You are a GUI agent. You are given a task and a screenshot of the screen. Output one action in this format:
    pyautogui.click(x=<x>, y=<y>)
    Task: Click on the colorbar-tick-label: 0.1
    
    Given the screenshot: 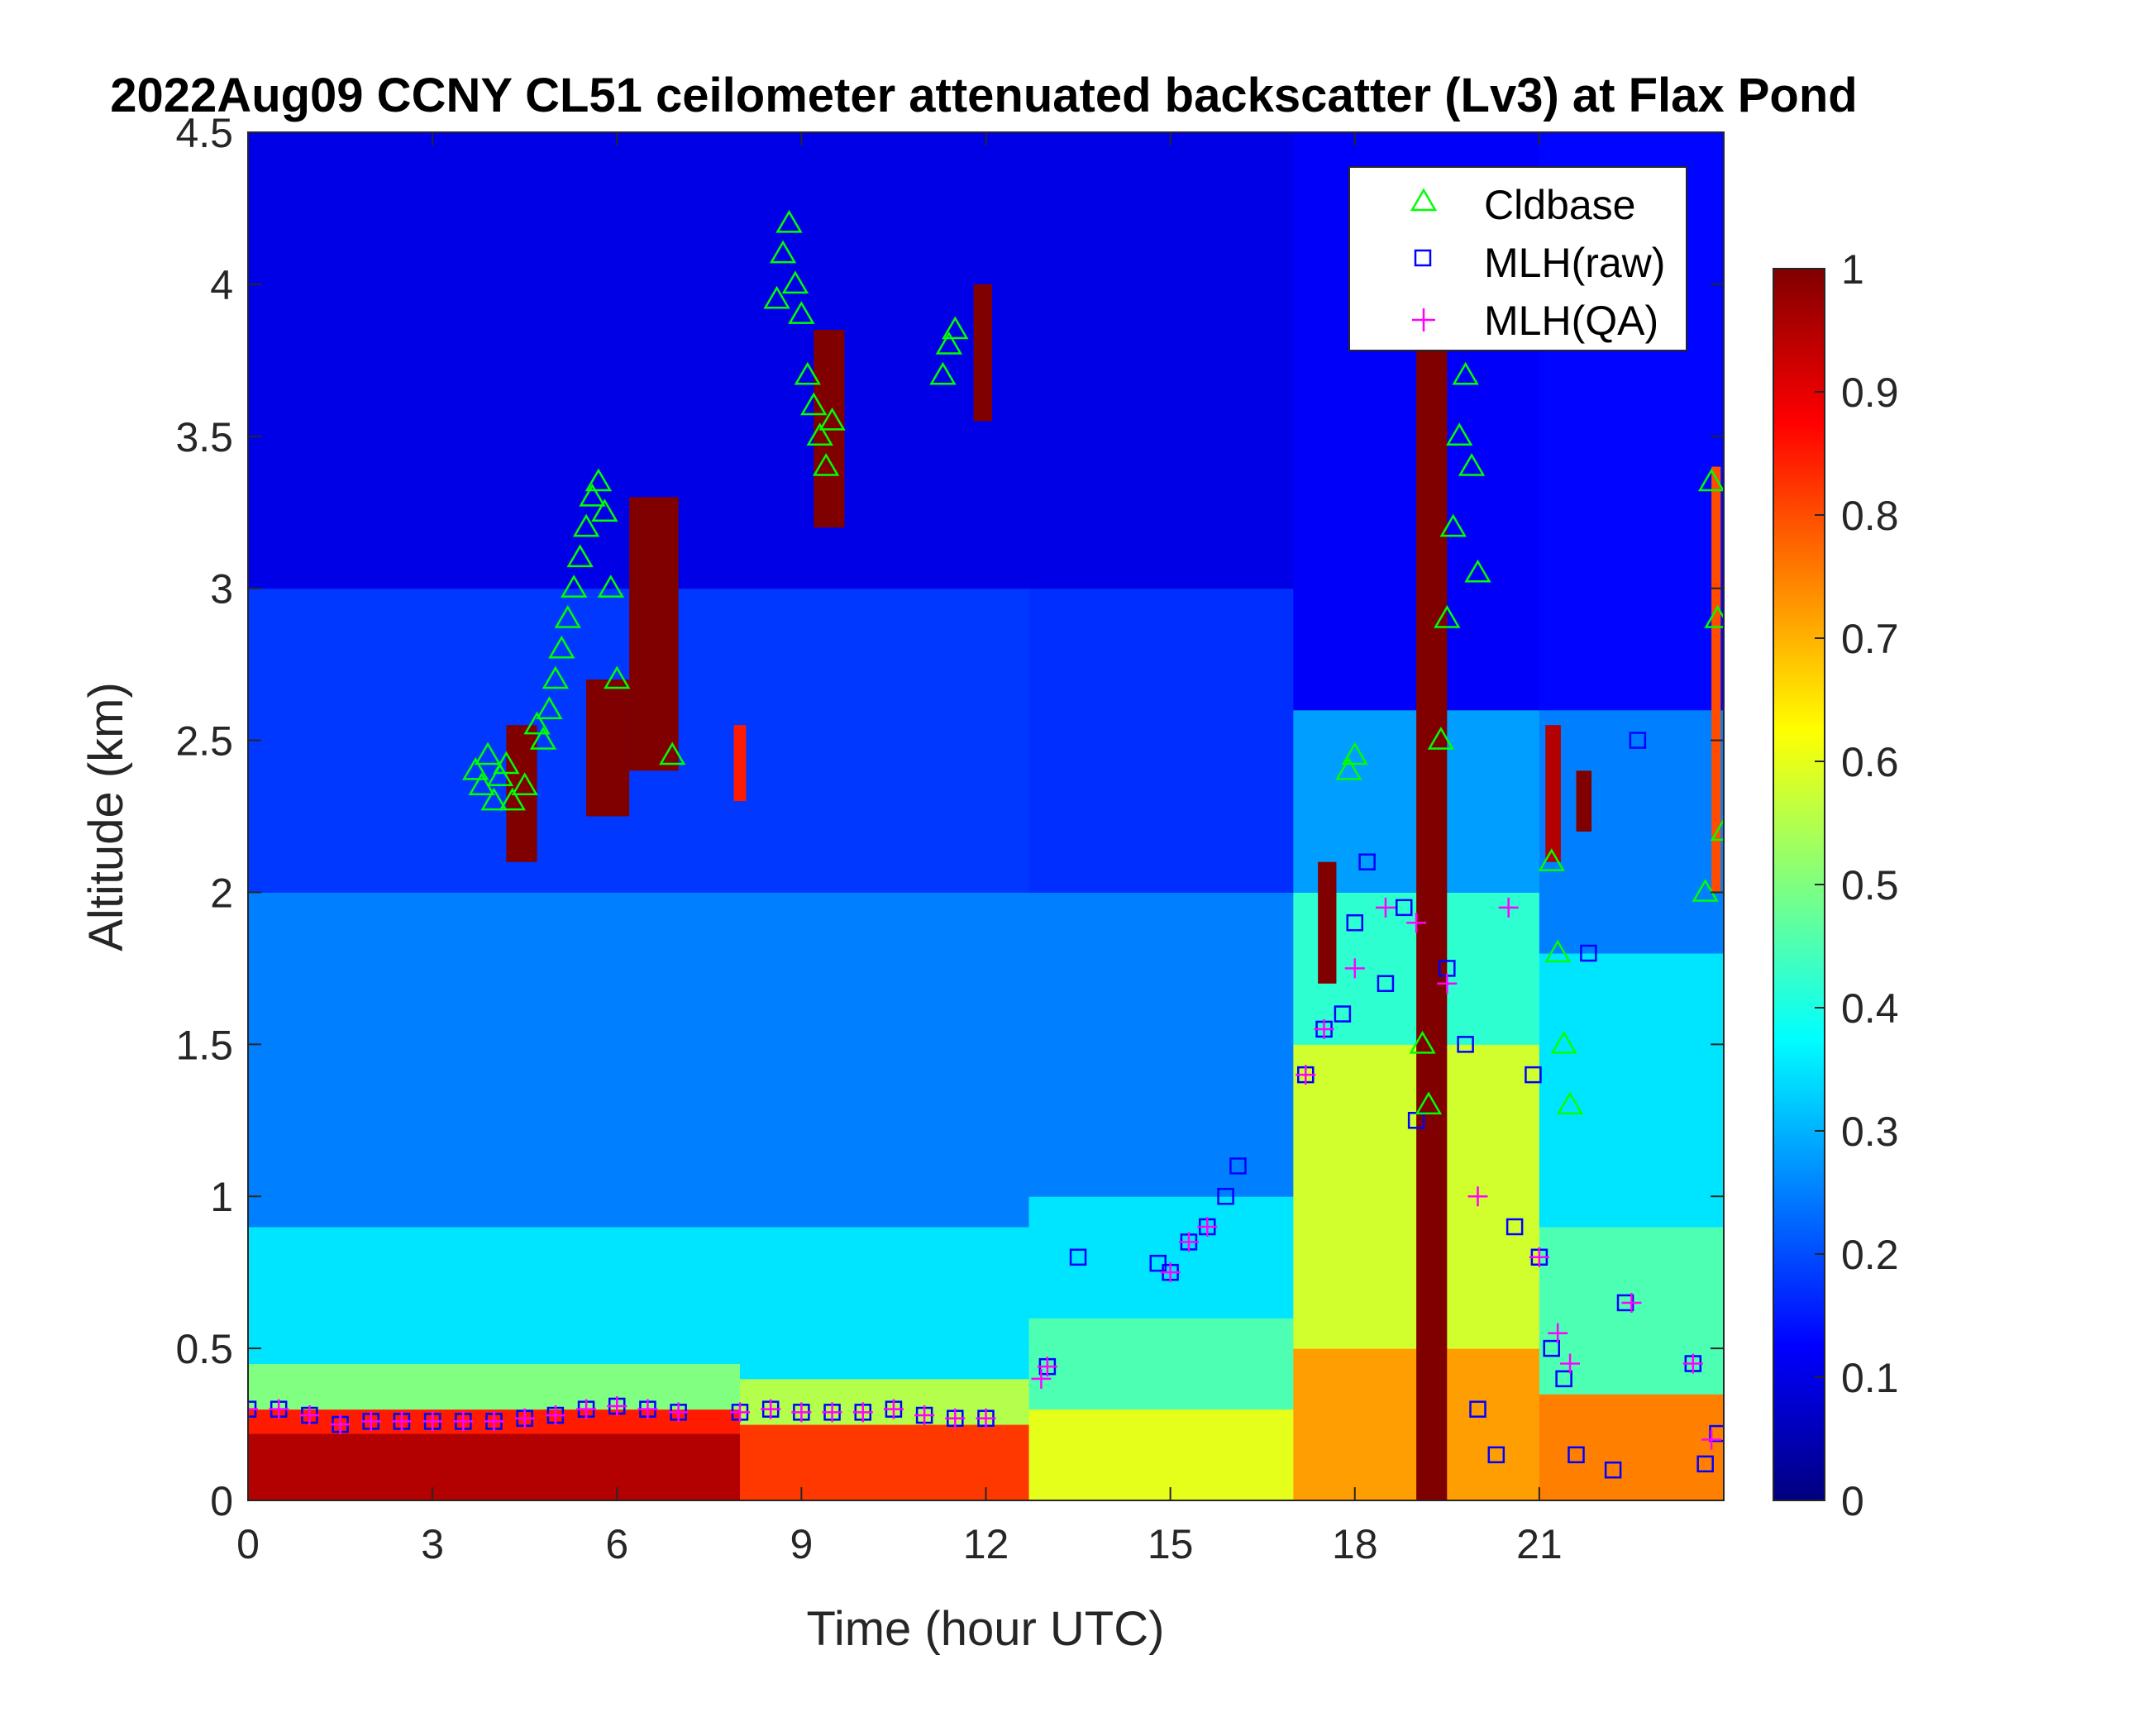 What is the action you would take?
    pyautogui.click(x=1870, y=1378)
    